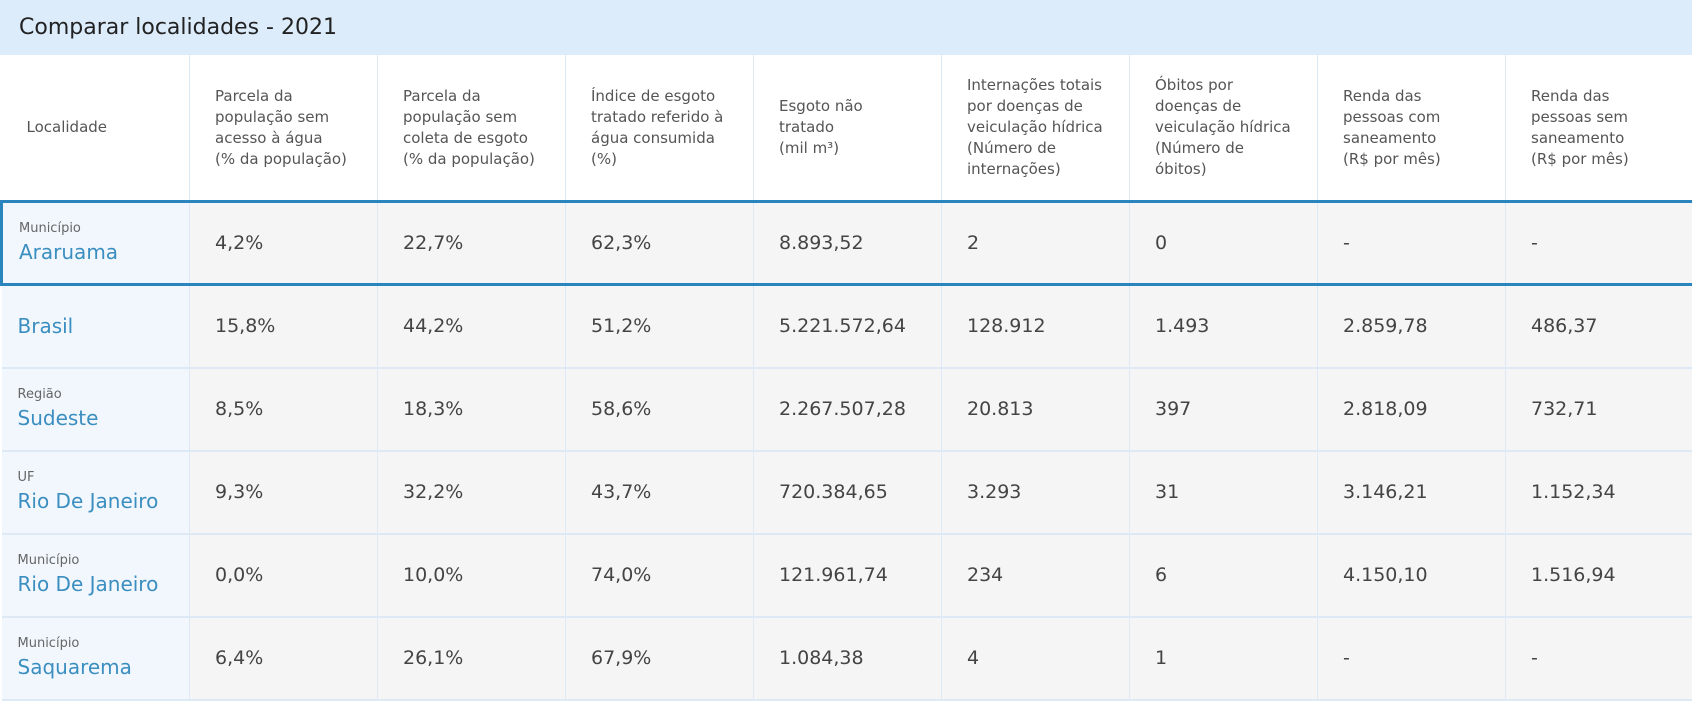 The image size is (1692, 707). I want to click on data-cell: 9,3%, so click(283, 492).